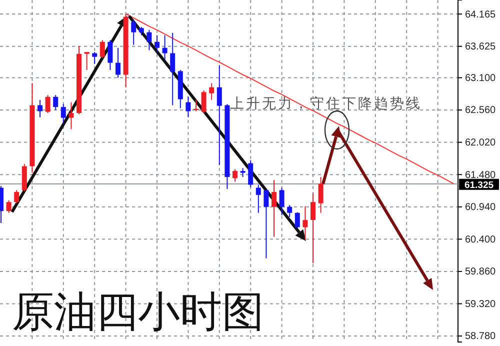  I want to click on y-tick-label: 61.480, so click(480, 175).